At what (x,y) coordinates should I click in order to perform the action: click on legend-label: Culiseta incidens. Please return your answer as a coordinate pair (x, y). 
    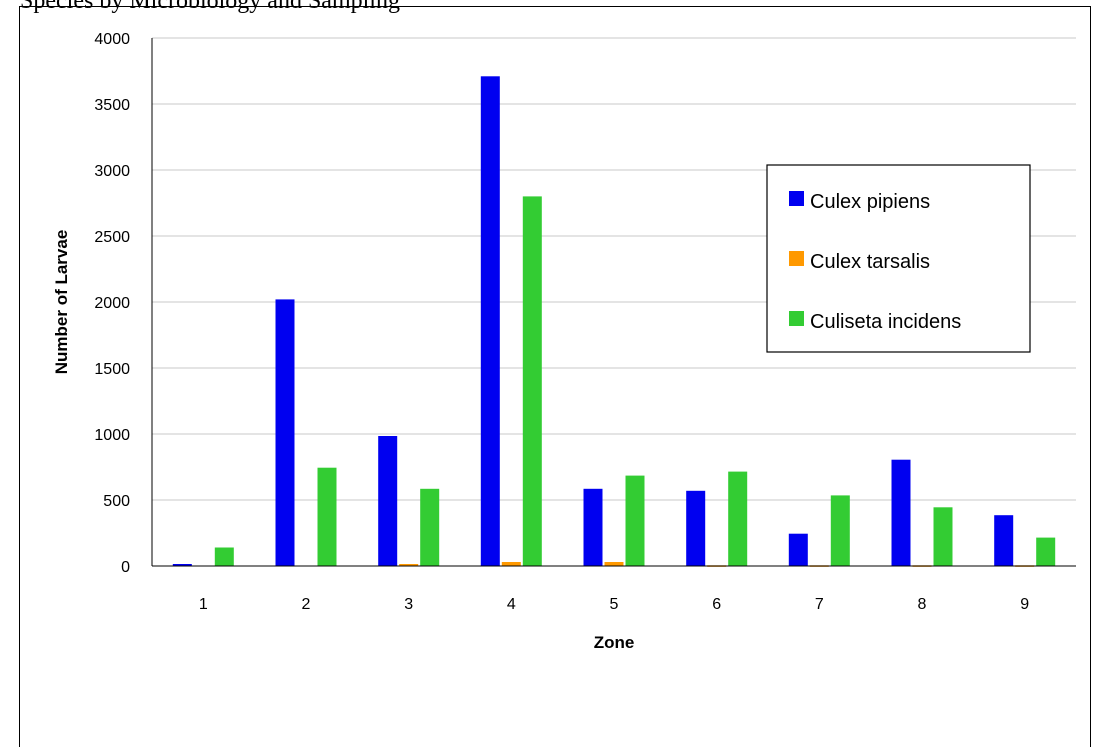
    Looking at the image, I should click on (885, 322).